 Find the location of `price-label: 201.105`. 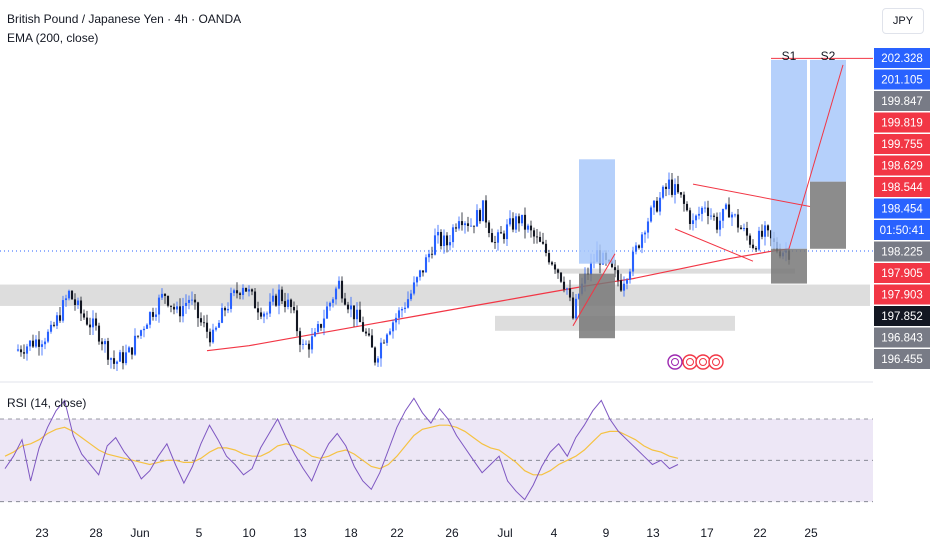

price-label: 201.105 is located at coordinates (902, 81).